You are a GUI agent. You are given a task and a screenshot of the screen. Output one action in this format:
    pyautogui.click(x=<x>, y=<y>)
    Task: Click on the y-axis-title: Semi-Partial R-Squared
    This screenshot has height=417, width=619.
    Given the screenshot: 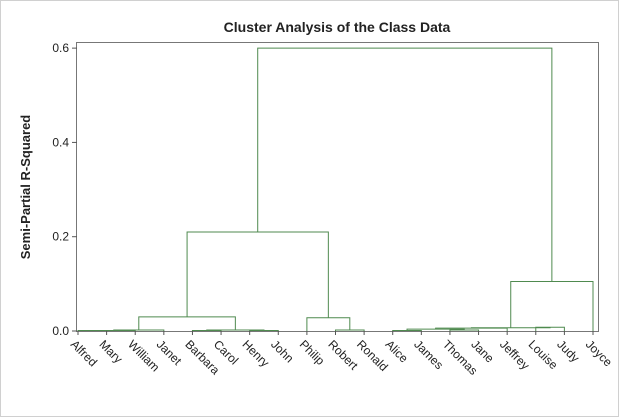 What is the action you would take?
    pyautogui.click(x=25, y=187)
    